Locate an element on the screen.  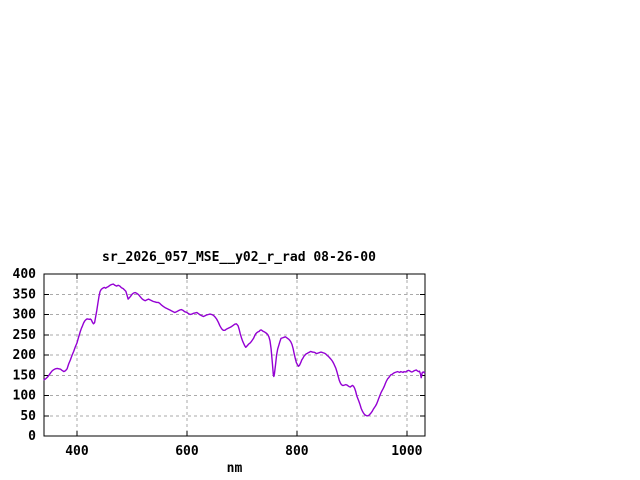
y-tick-label: 0 is located at coordinates (32, 436).